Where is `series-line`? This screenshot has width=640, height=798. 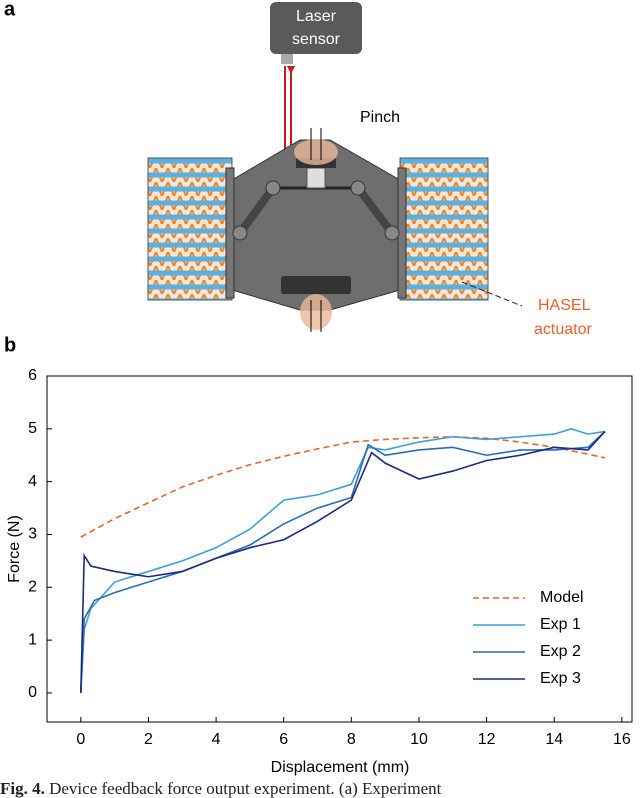
series-line is located at coordinates (343, 486).